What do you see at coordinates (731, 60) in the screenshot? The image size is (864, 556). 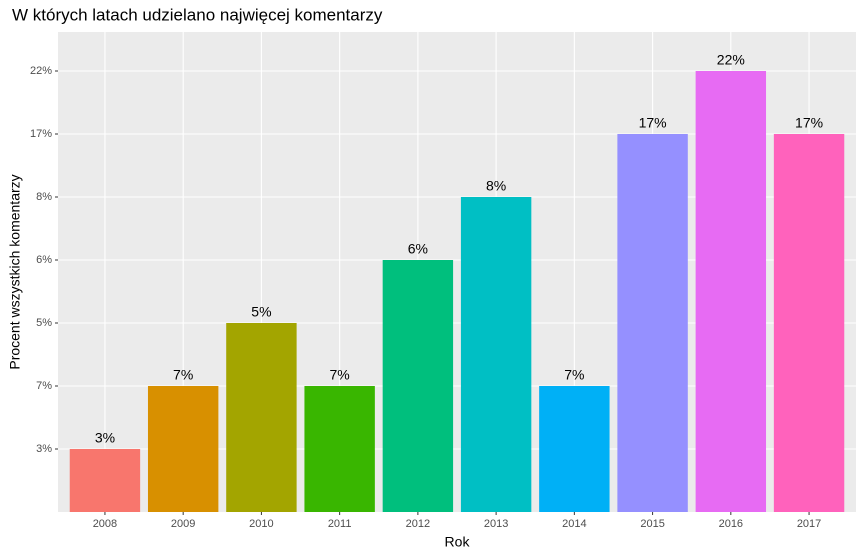 I see `value-label: 22%` at bounding box center [731, 60].